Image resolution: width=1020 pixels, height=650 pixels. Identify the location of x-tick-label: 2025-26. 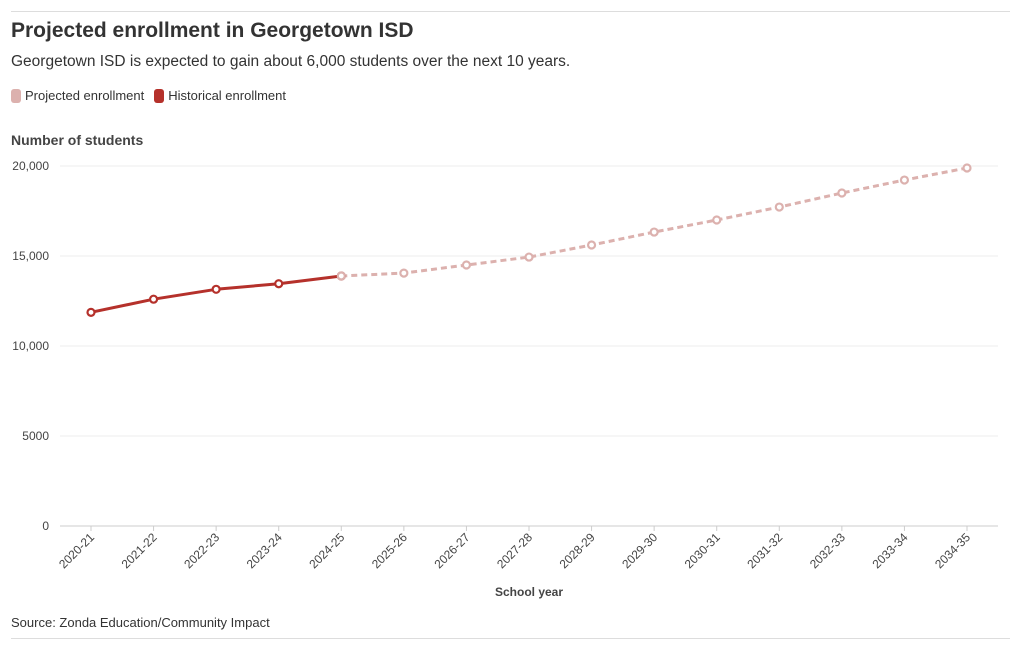
(389, 550).